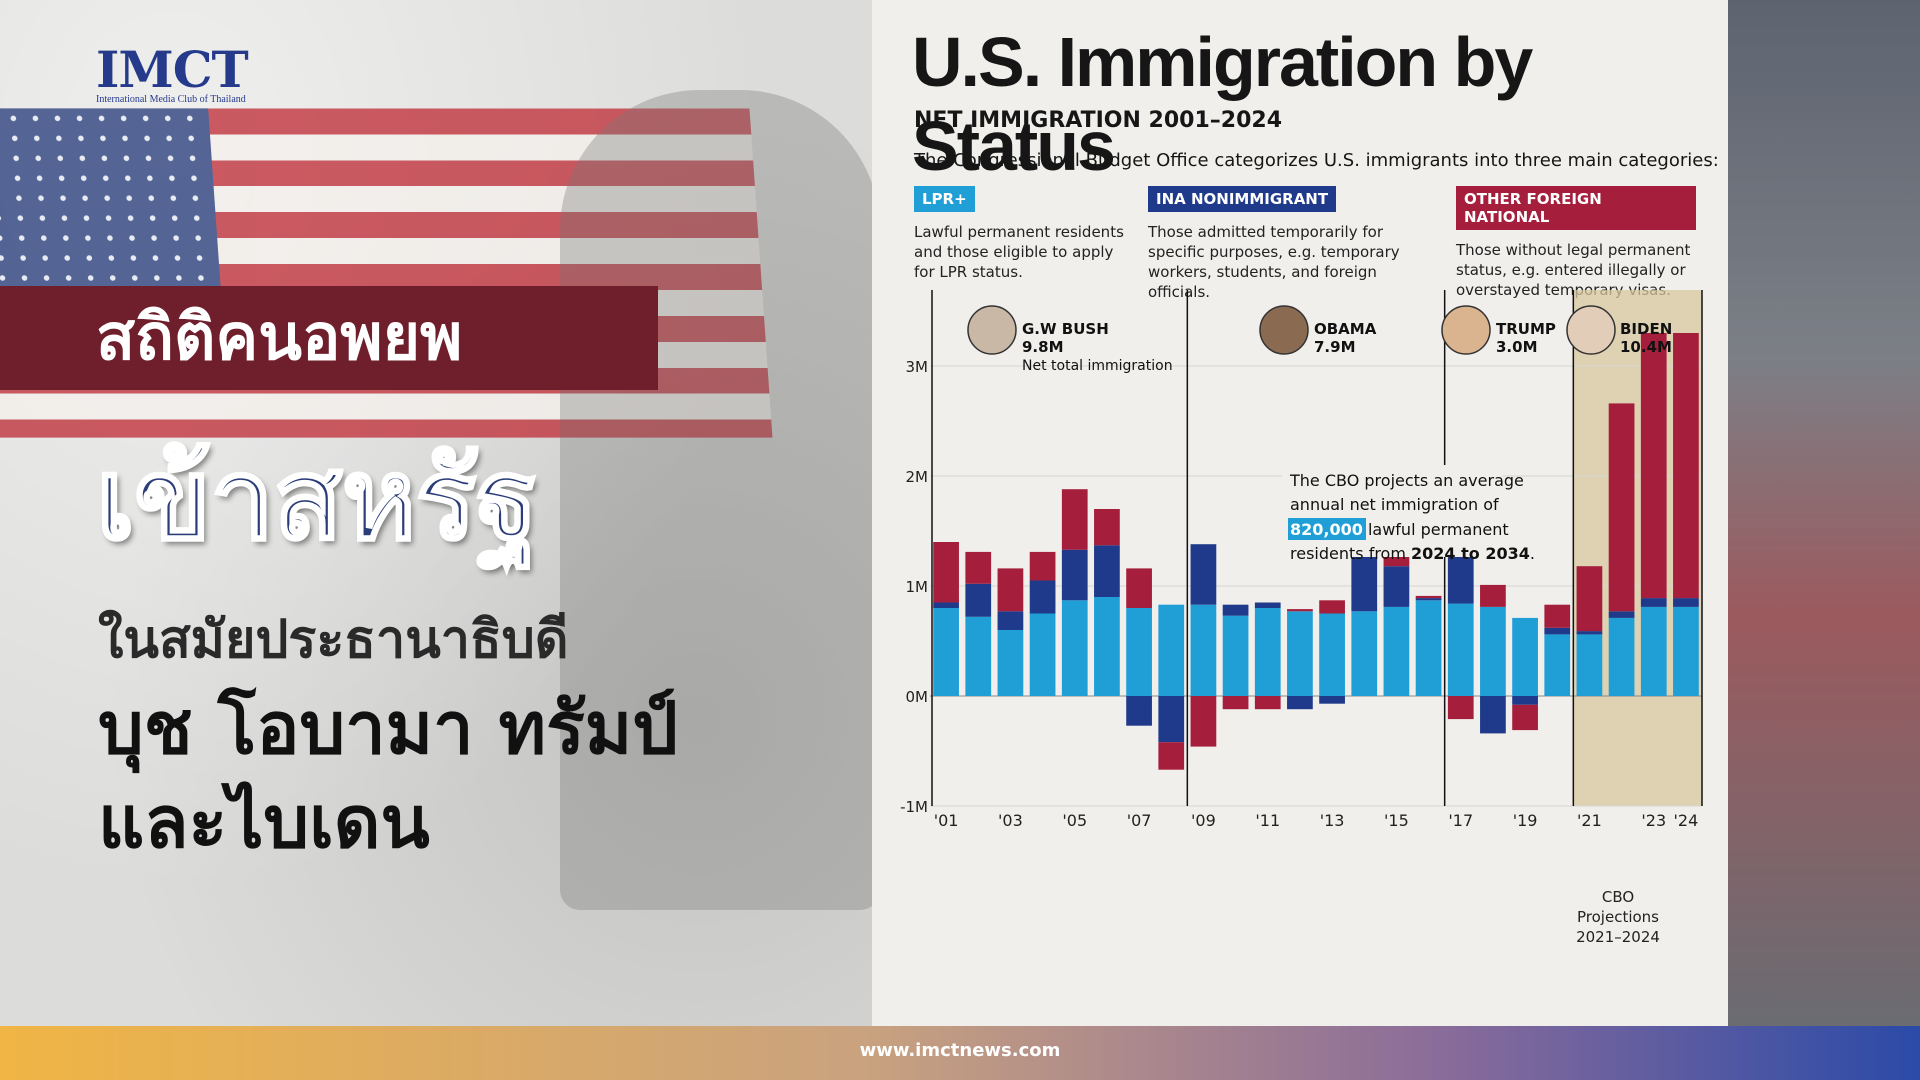 The width and height of the screenshot is (1920, 1080). Describe the element at coordinates (1043, 347) in the screenshot. I see `president-total: 9.8M` at that location.